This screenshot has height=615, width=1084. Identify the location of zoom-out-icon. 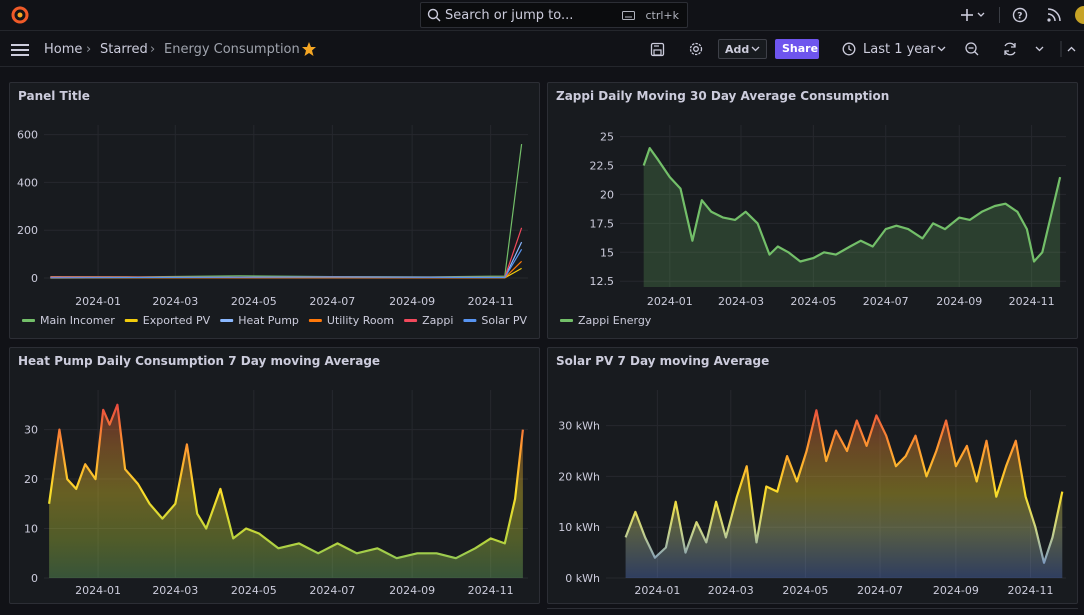
(972, 49).